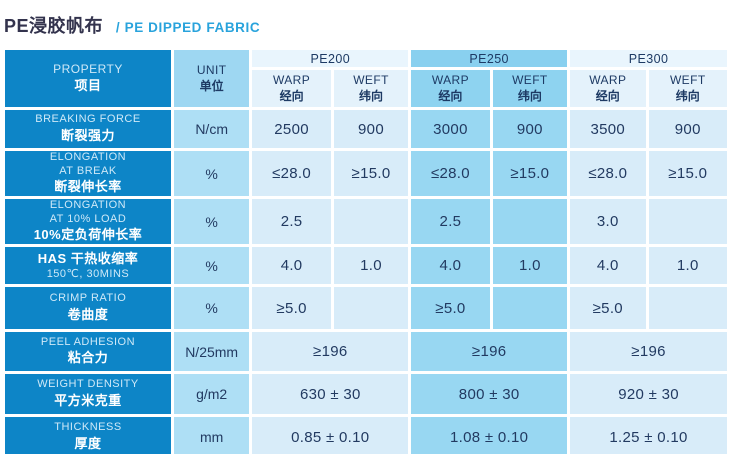 Image resolution: width=732 pixels, height=454 pixels. What do you see at coordinates (211, 394) in the screenshot?
I see `unit-weight-density: g/m2` at bounding box center [211, 394].